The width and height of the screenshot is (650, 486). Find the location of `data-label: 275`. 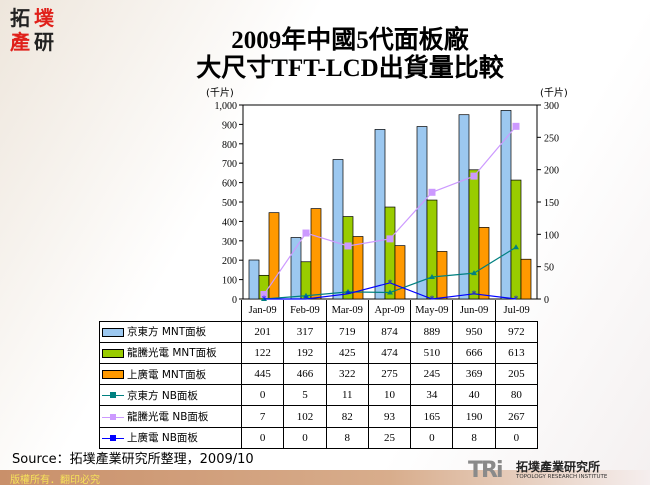

data-label: 275 is located at coordinates (389, 374).